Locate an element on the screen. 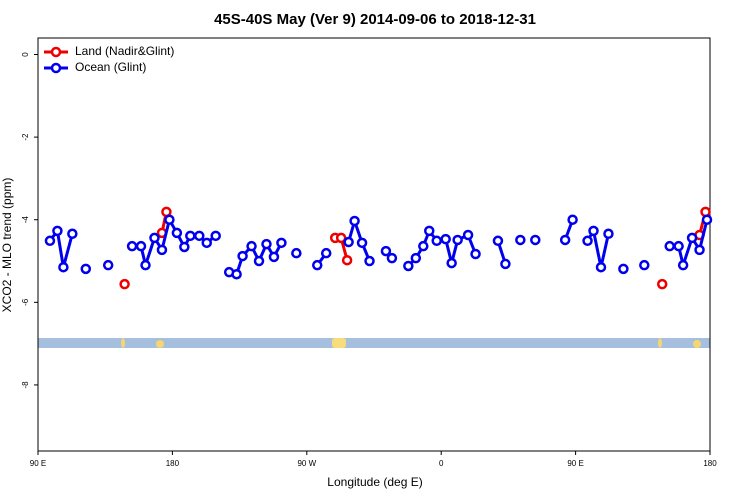 The image size is (750, 500). x-axis-label: Longitude (deg E) is located at coordinates (374, 482).